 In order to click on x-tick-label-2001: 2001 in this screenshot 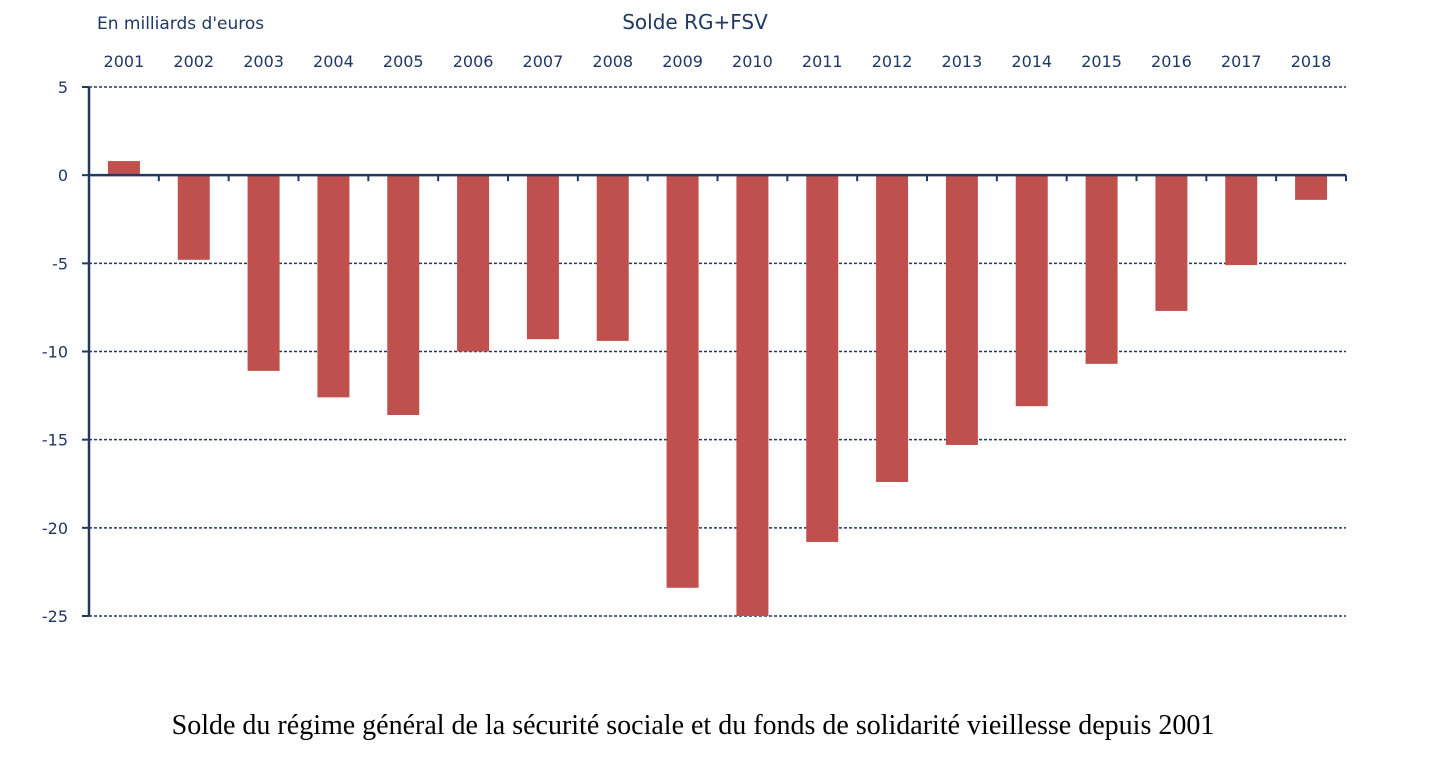, I will do `click(124, 61)`.